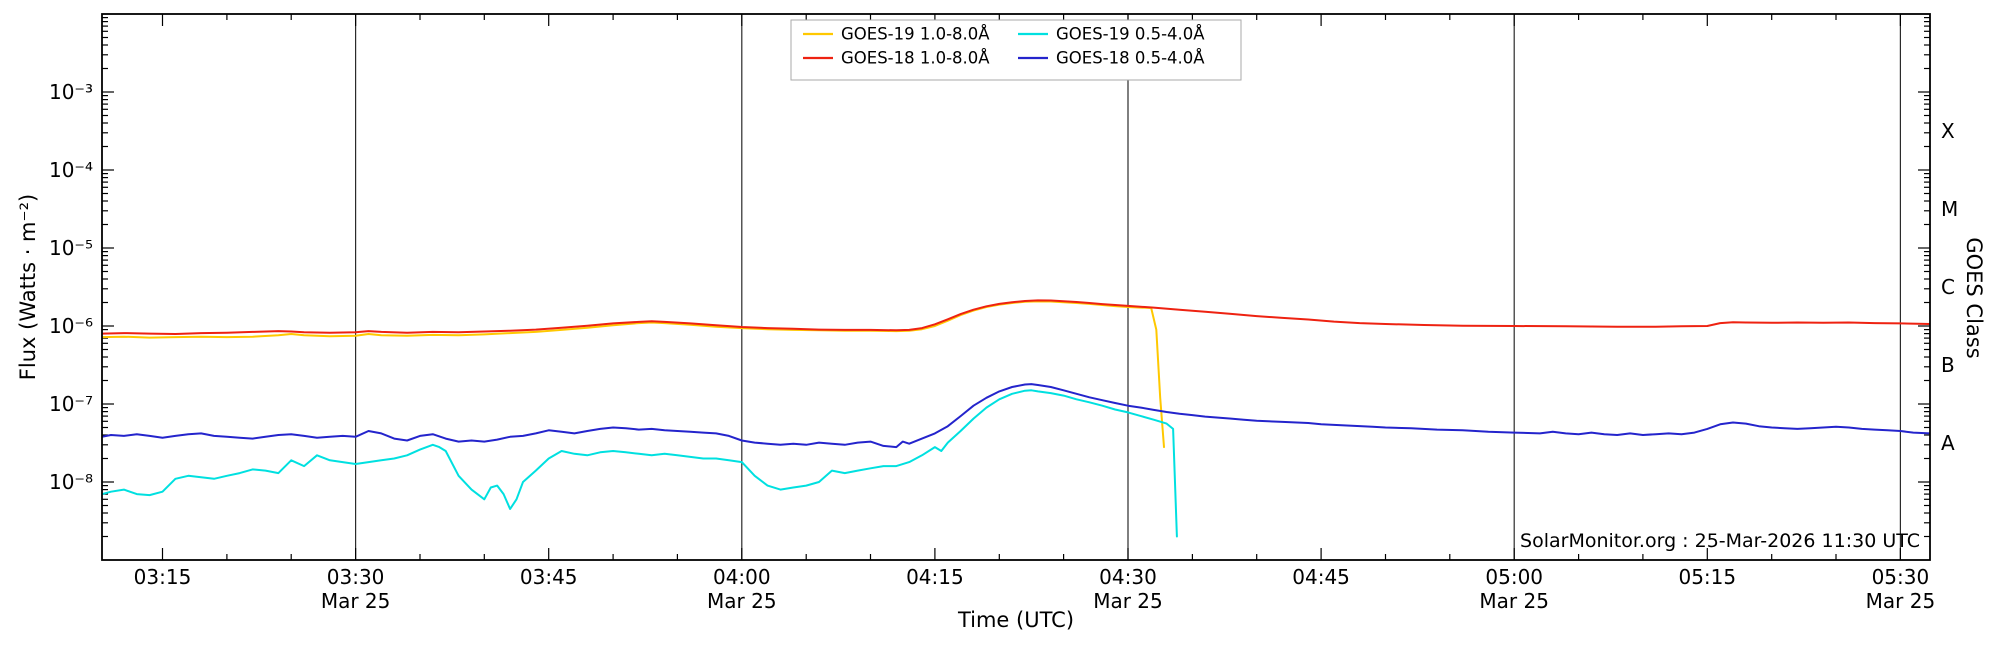 The height and width of the screenshot is (650, 2000). Describe the element at coordinates (742, 577) in the screenshot. I see `x-tick-label: 04:00` at that location.